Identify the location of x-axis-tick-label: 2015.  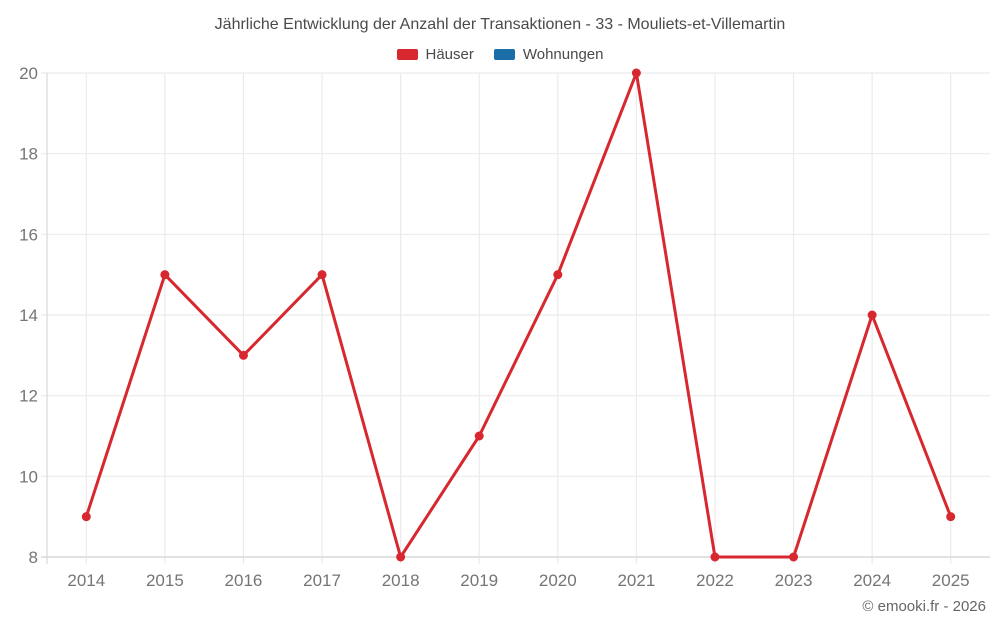
(165, 580).